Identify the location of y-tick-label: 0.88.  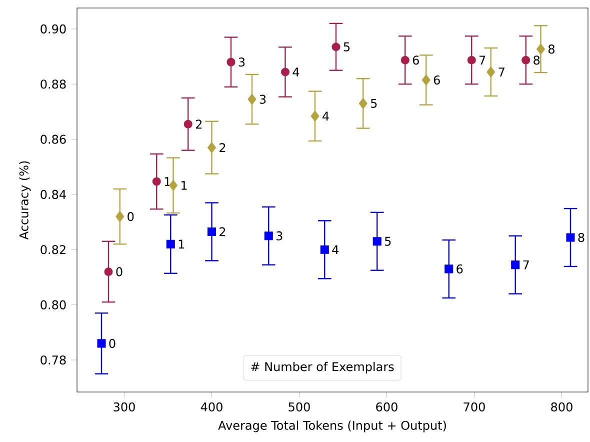
(53, 84).